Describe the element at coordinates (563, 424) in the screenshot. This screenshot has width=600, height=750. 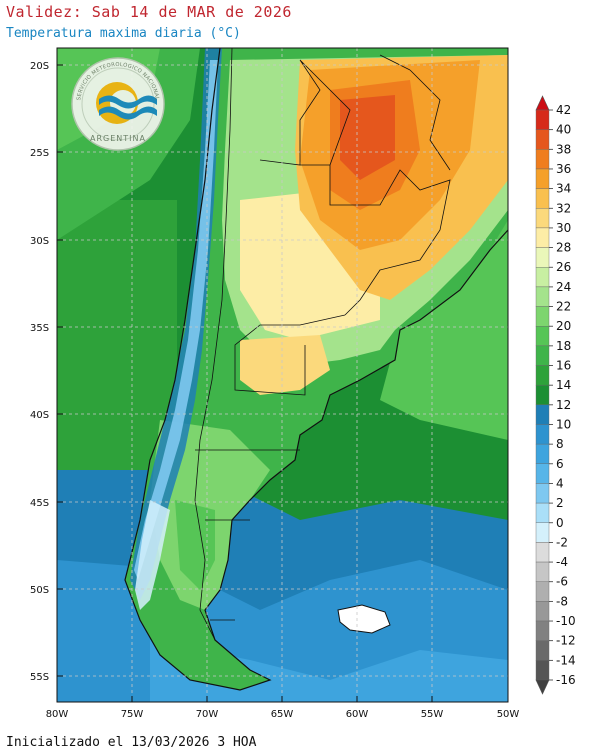
I see `colorbar-label: 10` at that location.